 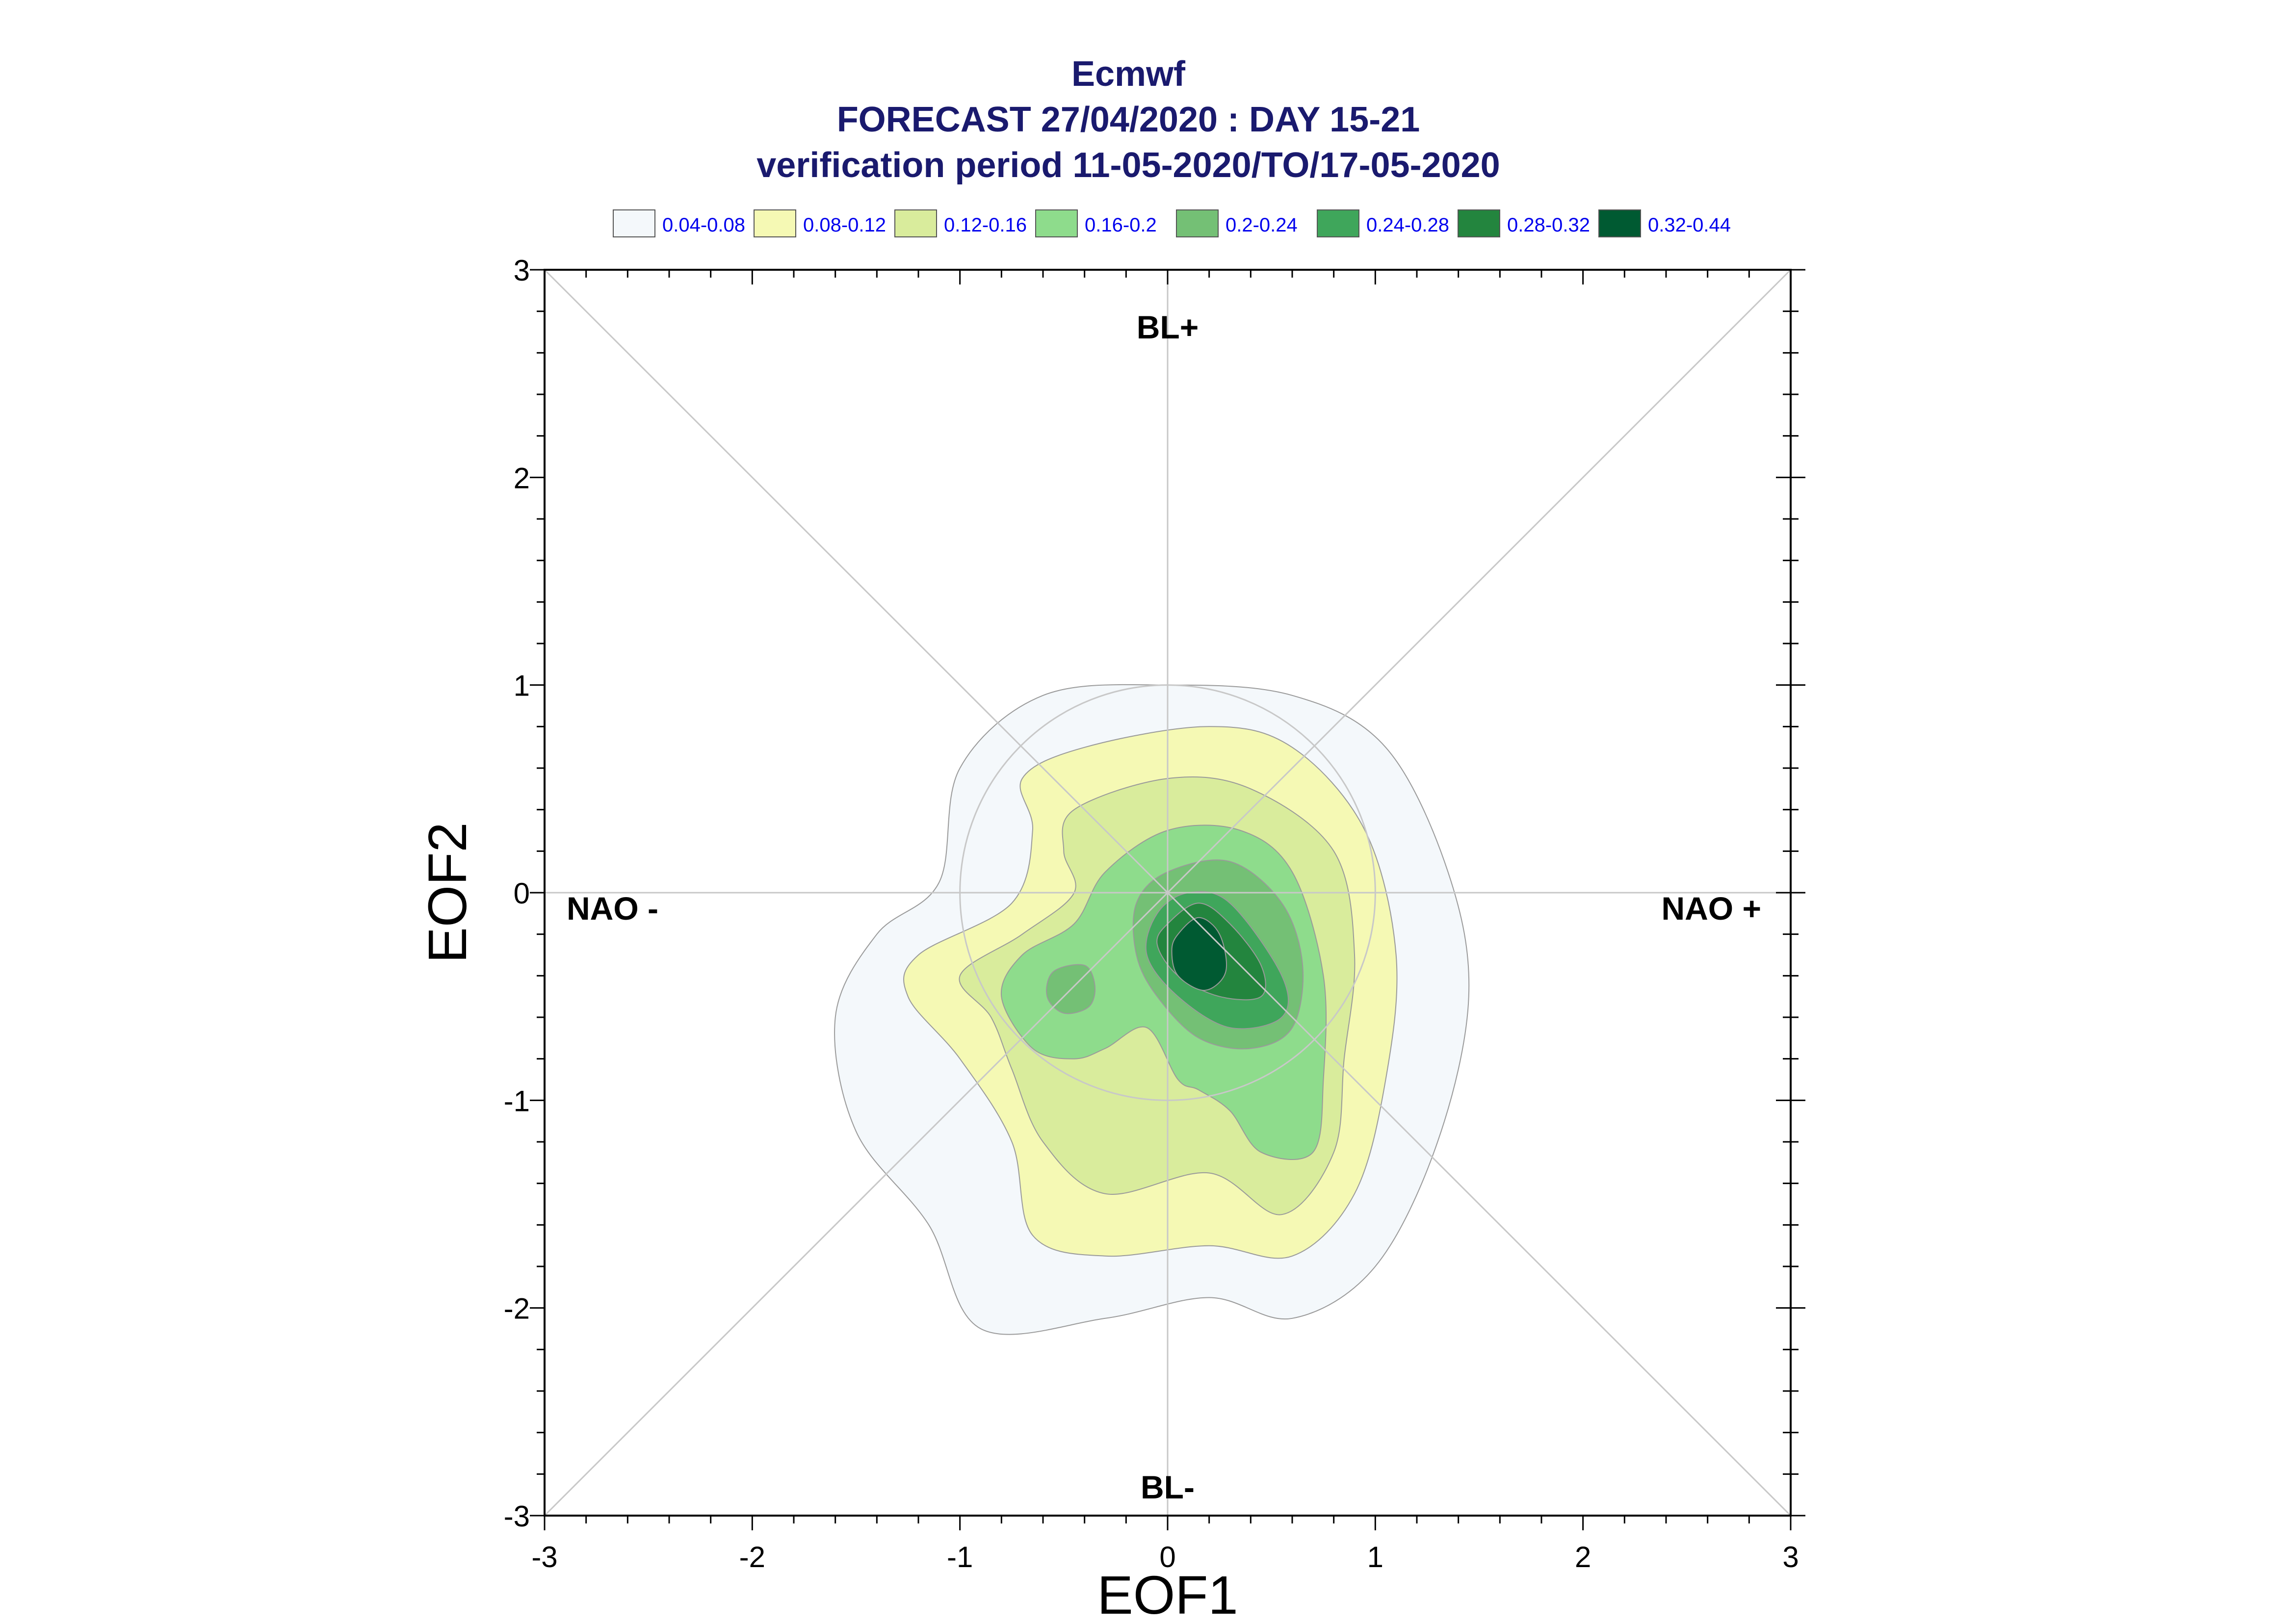 I want to click on x-tick-label: 1, so click(x=1375, y=1557).